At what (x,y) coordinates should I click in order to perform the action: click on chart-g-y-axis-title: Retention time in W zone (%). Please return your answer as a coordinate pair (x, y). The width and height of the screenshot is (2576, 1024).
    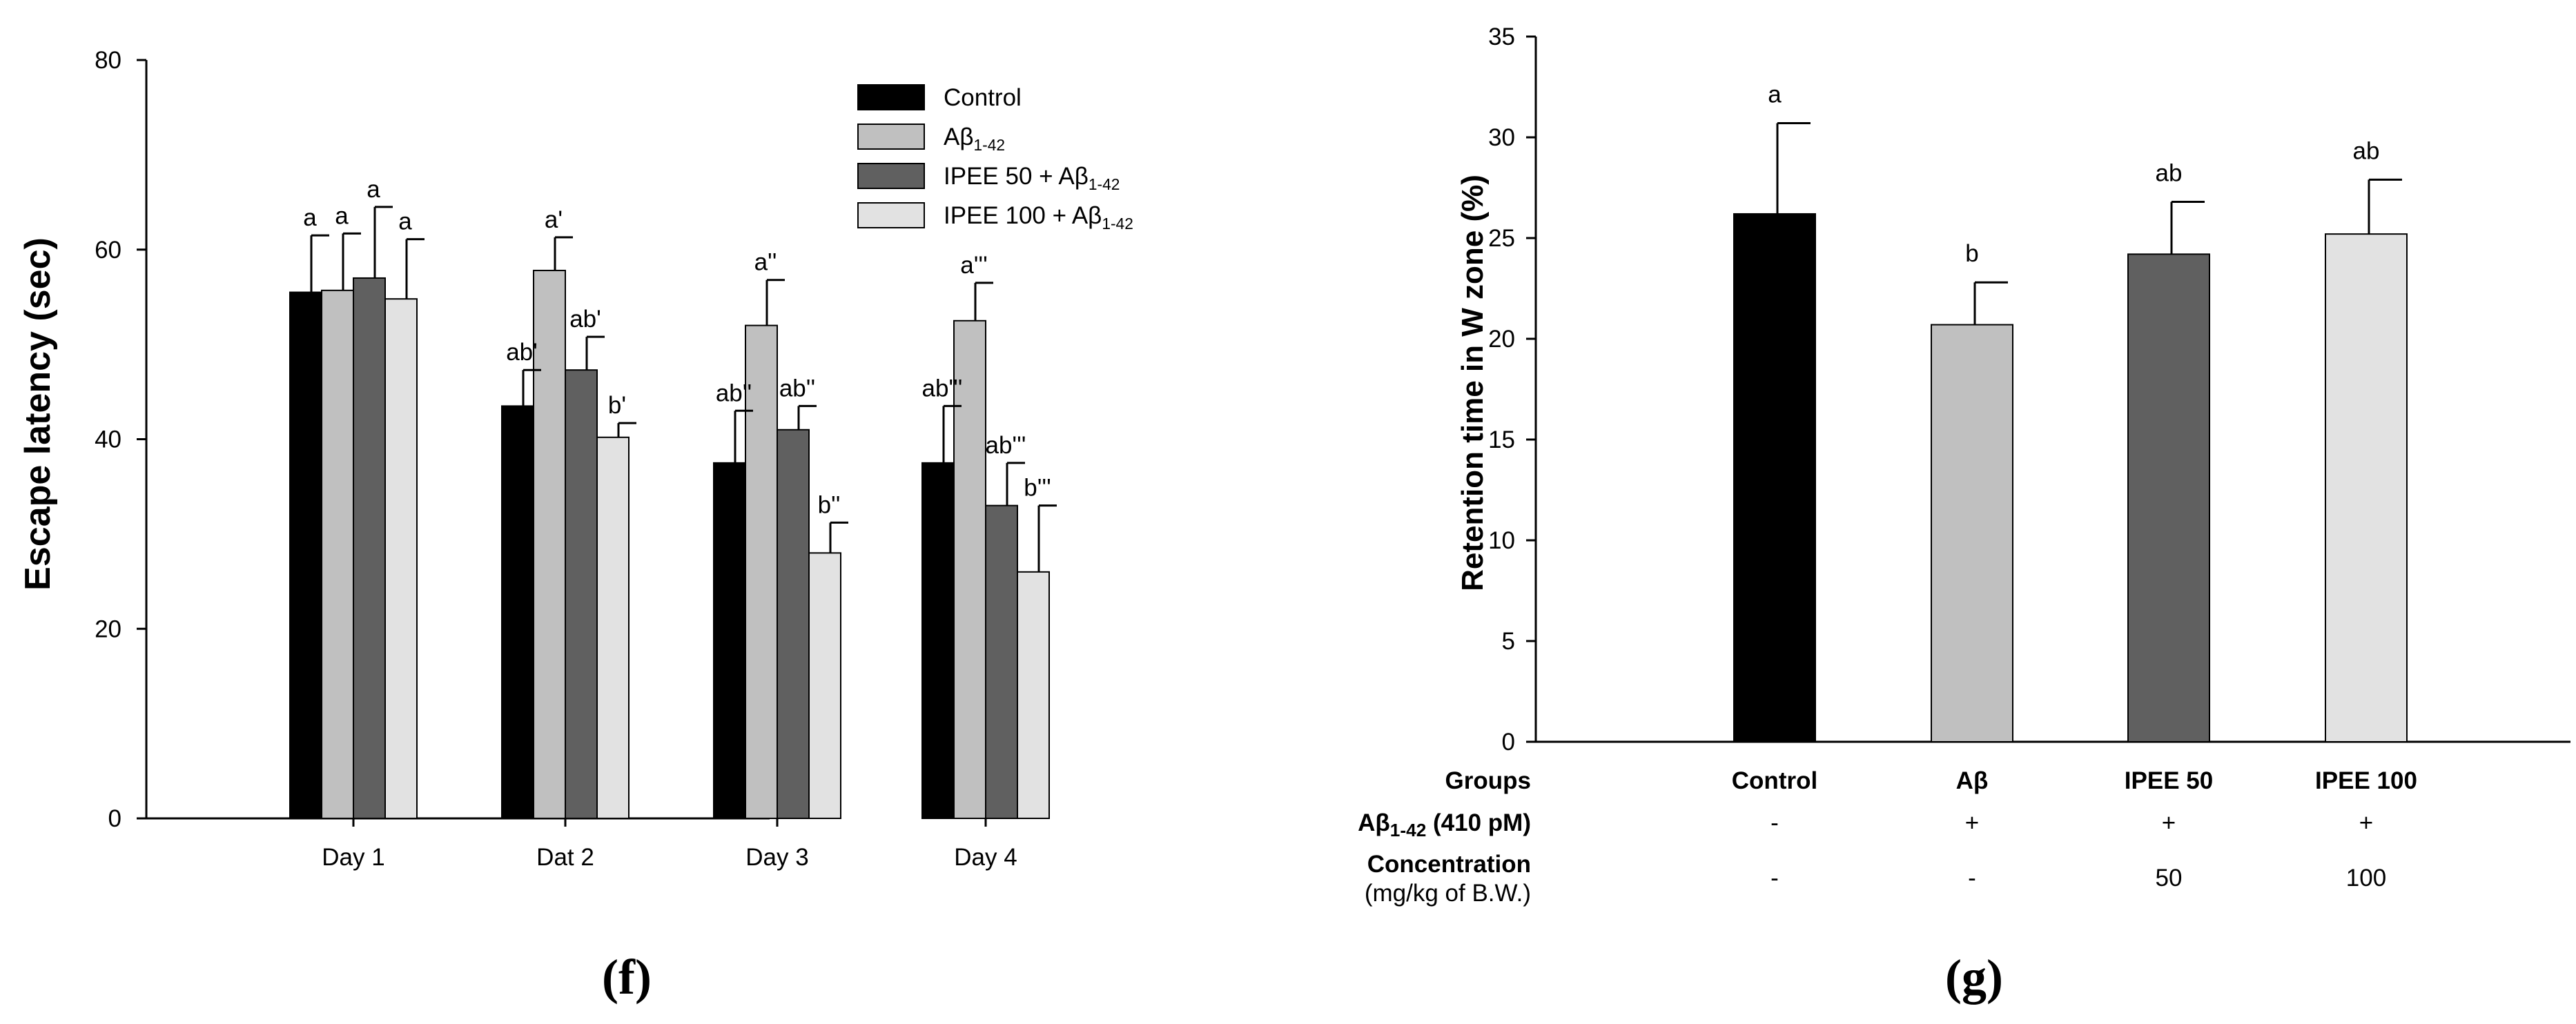
    Looking at the image, I should click on (1473, 383).